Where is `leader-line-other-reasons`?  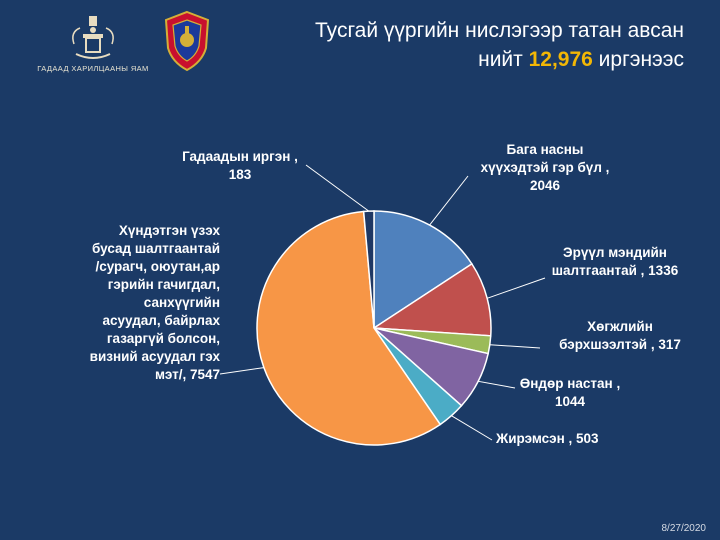 leader-line-other-reasons is located at coordinates (241, 371).